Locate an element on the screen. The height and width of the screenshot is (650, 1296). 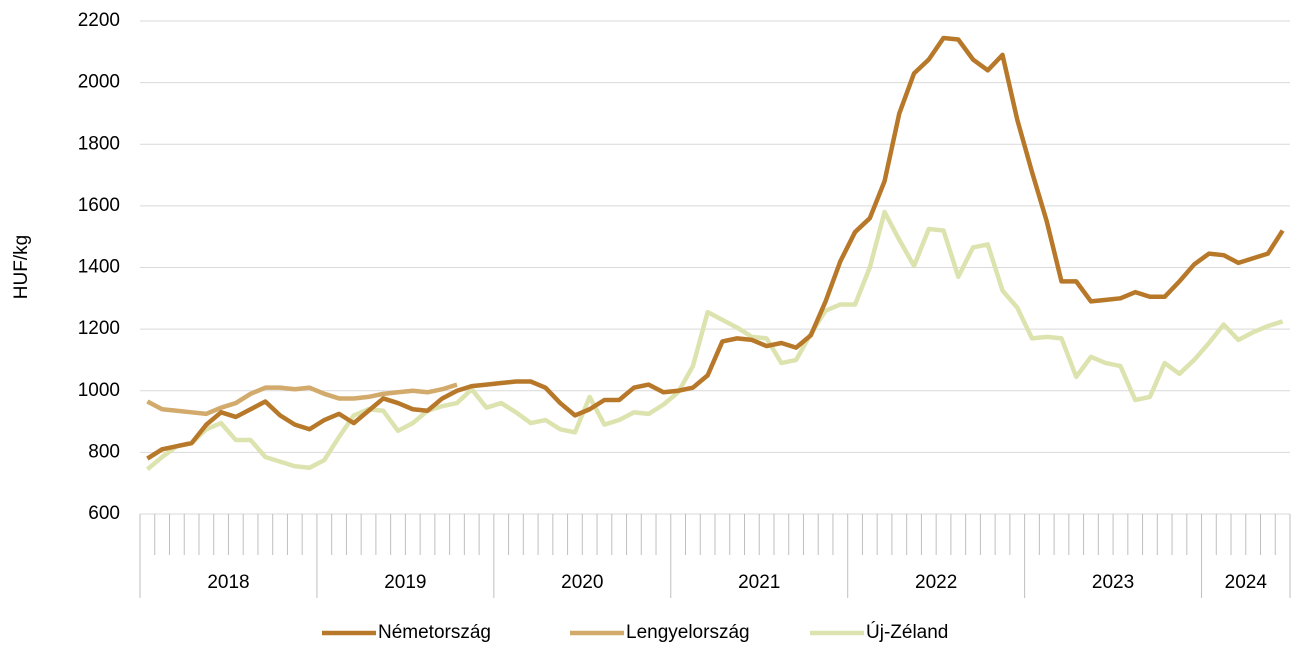
legend-label: Új-Zéland is located at coordinates (907, 632).